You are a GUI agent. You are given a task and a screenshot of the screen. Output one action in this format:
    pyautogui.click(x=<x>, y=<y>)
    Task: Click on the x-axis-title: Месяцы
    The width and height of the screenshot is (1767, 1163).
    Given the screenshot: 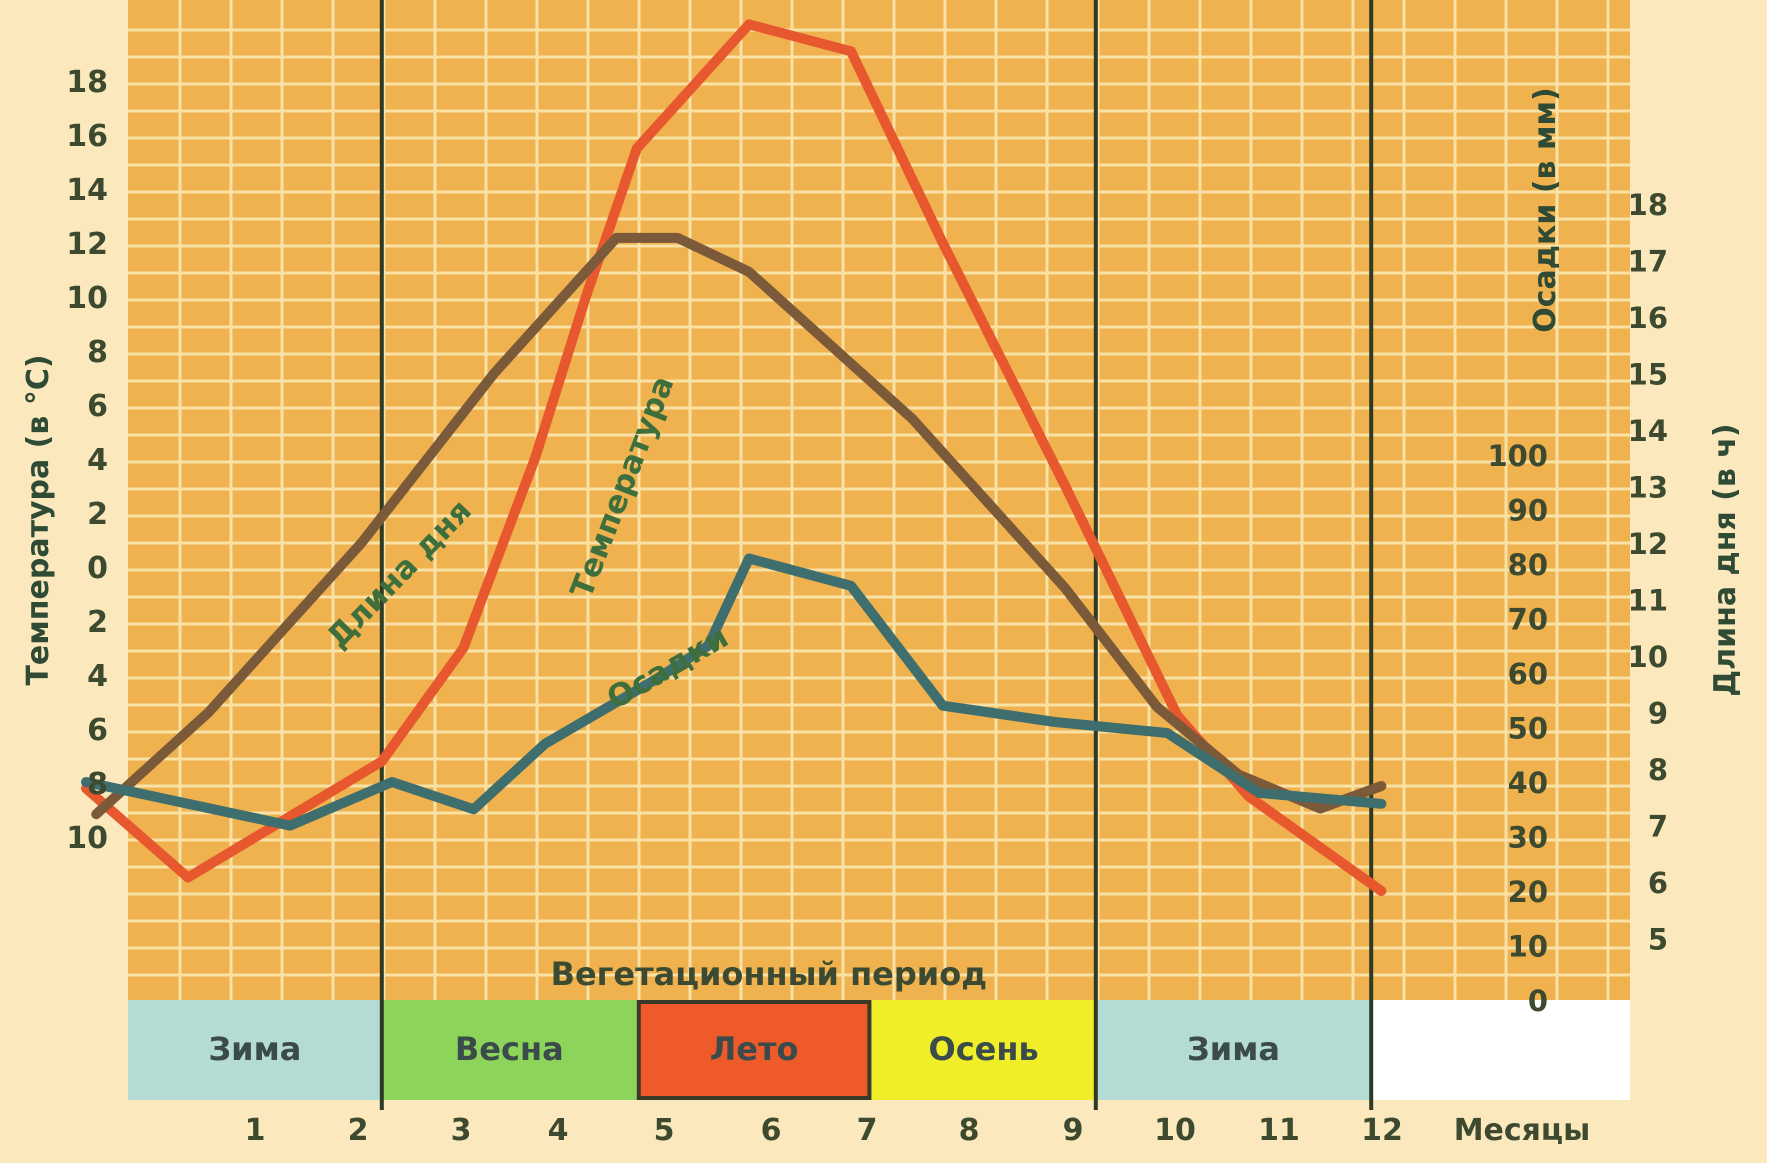 What is the action you would take?
    pyautogui.click(x=1522, y=1130)
    